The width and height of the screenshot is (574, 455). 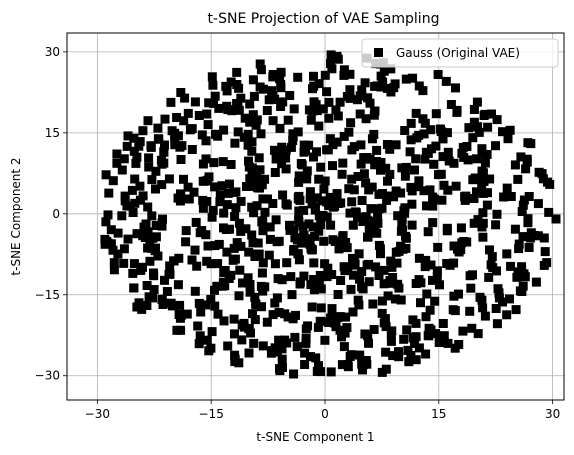 I want to click on x-tick-label: −15, so click(x=211, y=414).